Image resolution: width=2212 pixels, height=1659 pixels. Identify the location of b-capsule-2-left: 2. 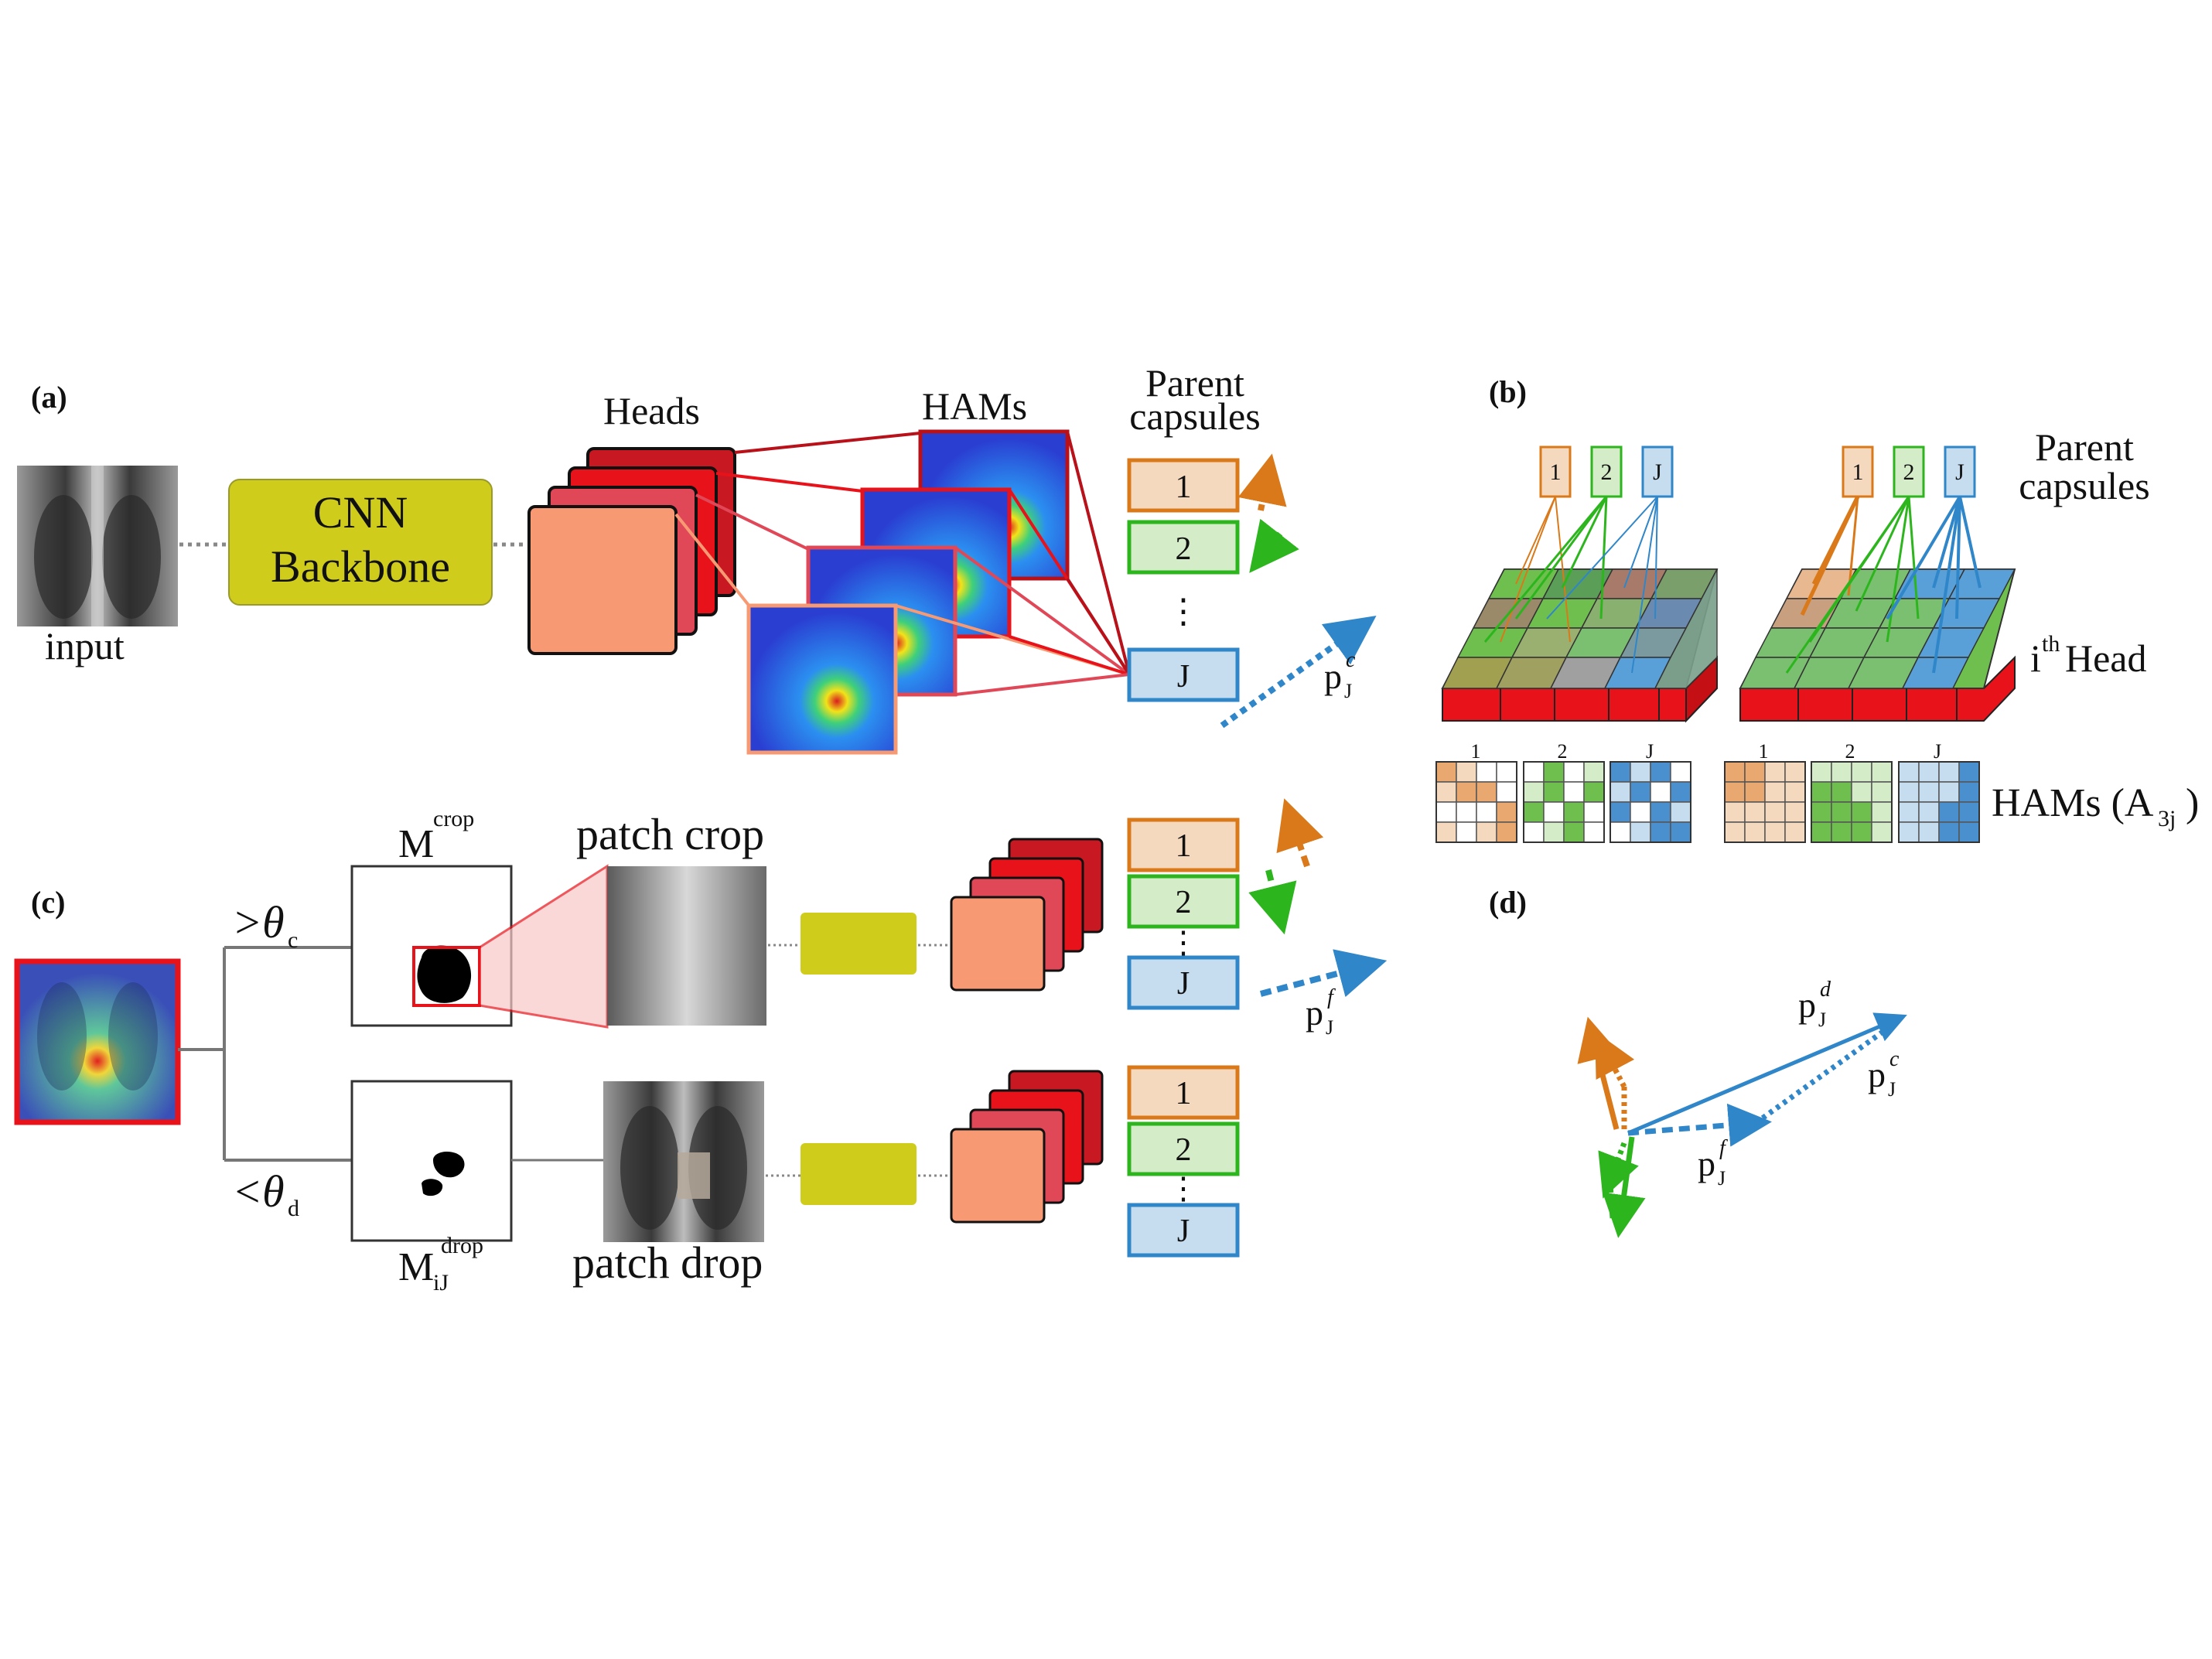
(1607, 471).